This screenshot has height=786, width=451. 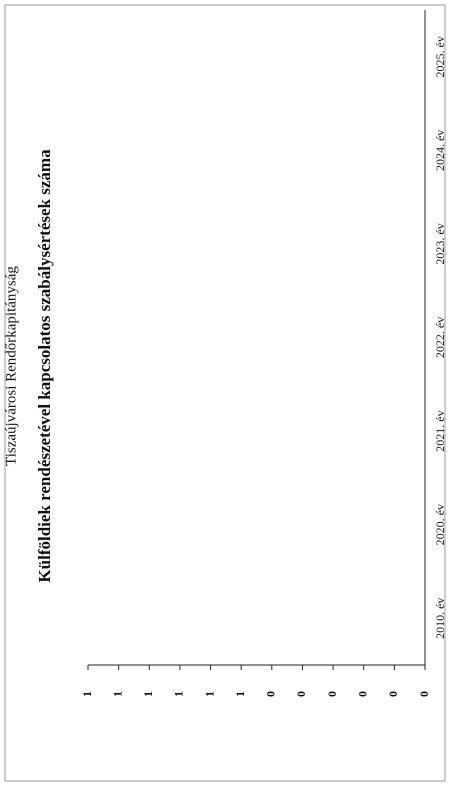 What do you see at coordinates (440, 337) in the screenshot?
I see `x-tick-label: 2022. év` at bounding box center [440, 337].